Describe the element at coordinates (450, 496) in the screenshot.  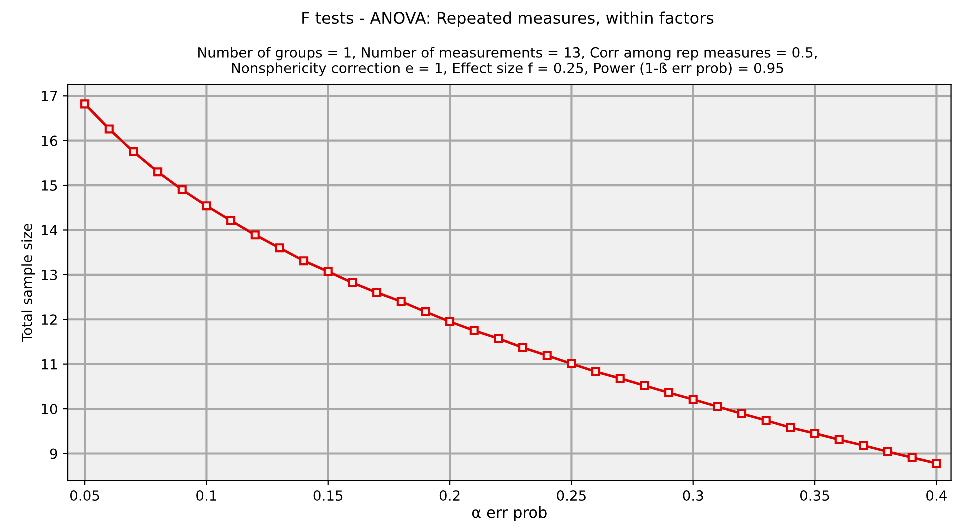
I see `x-tick-label: 0.2` at that location.